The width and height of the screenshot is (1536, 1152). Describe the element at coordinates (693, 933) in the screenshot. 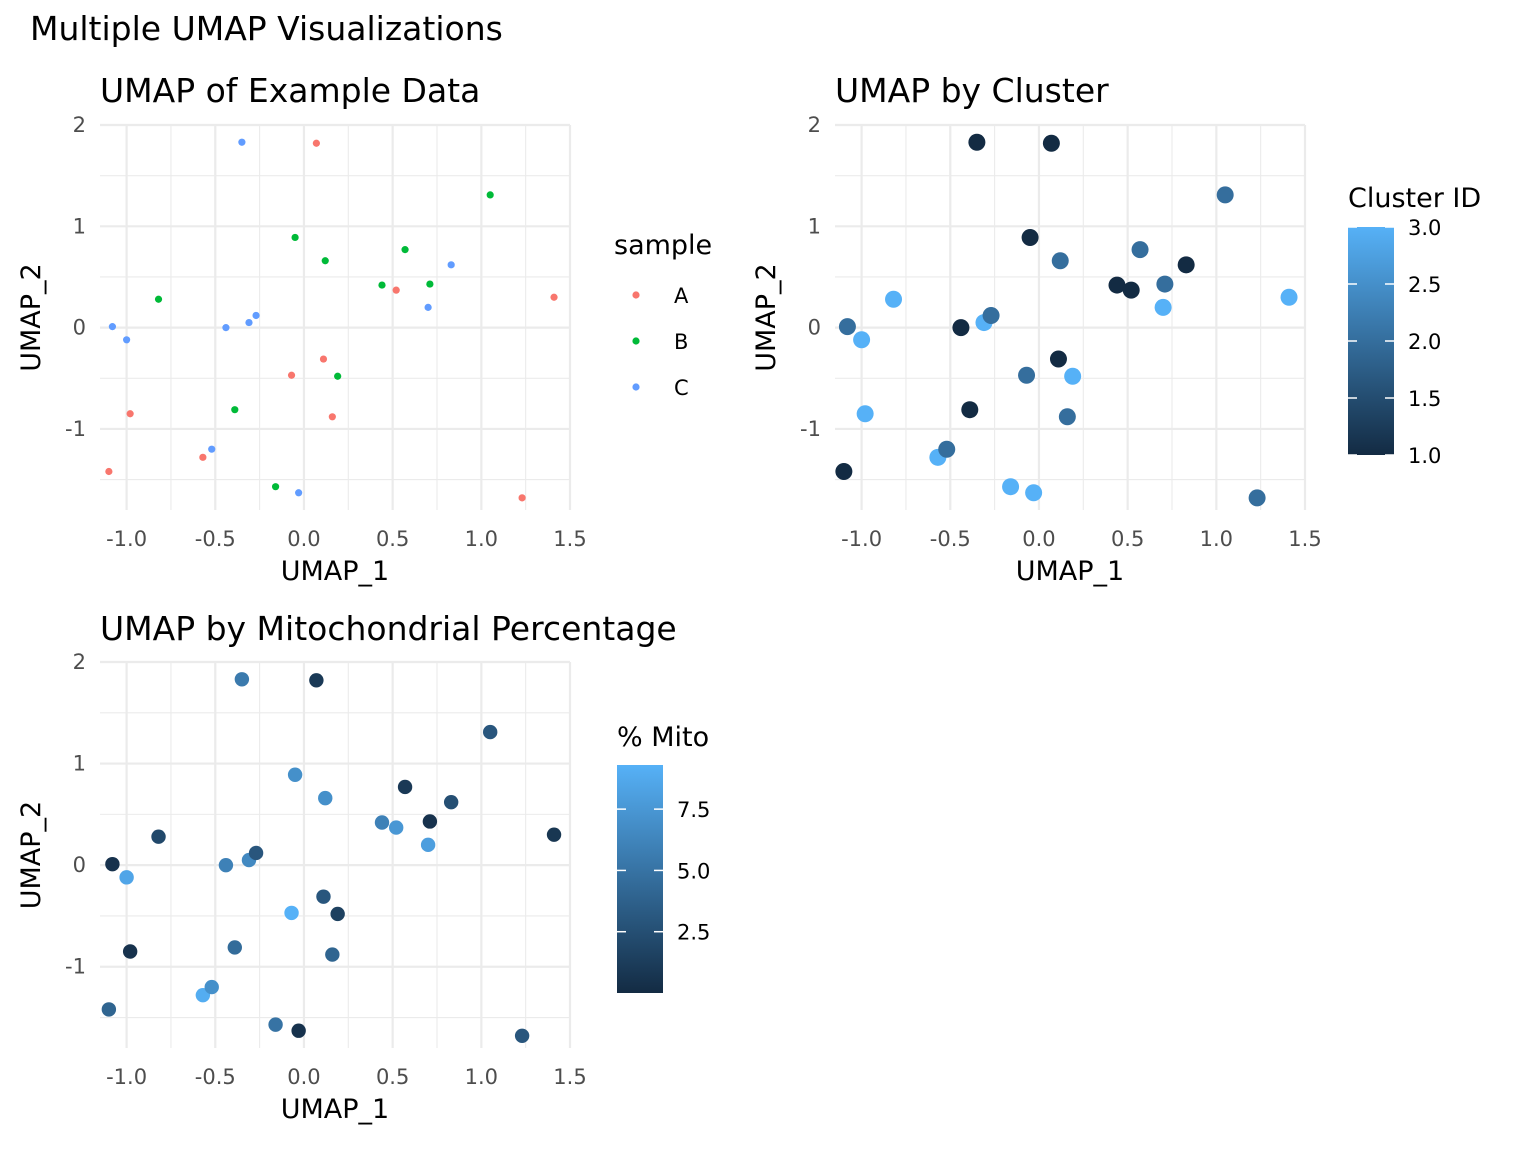

I see `colorbar-label: 2.5` at that location.